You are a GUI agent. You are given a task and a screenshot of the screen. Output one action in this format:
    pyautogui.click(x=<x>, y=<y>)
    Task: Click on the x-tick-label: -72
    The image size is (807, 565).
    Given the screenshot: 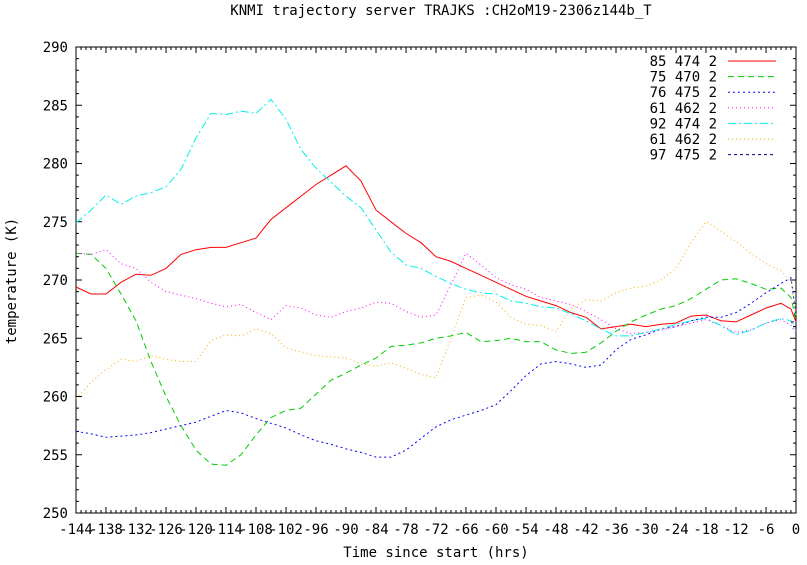 What is the action you would take?
    pyautogui.click(x=435, y=530)
    